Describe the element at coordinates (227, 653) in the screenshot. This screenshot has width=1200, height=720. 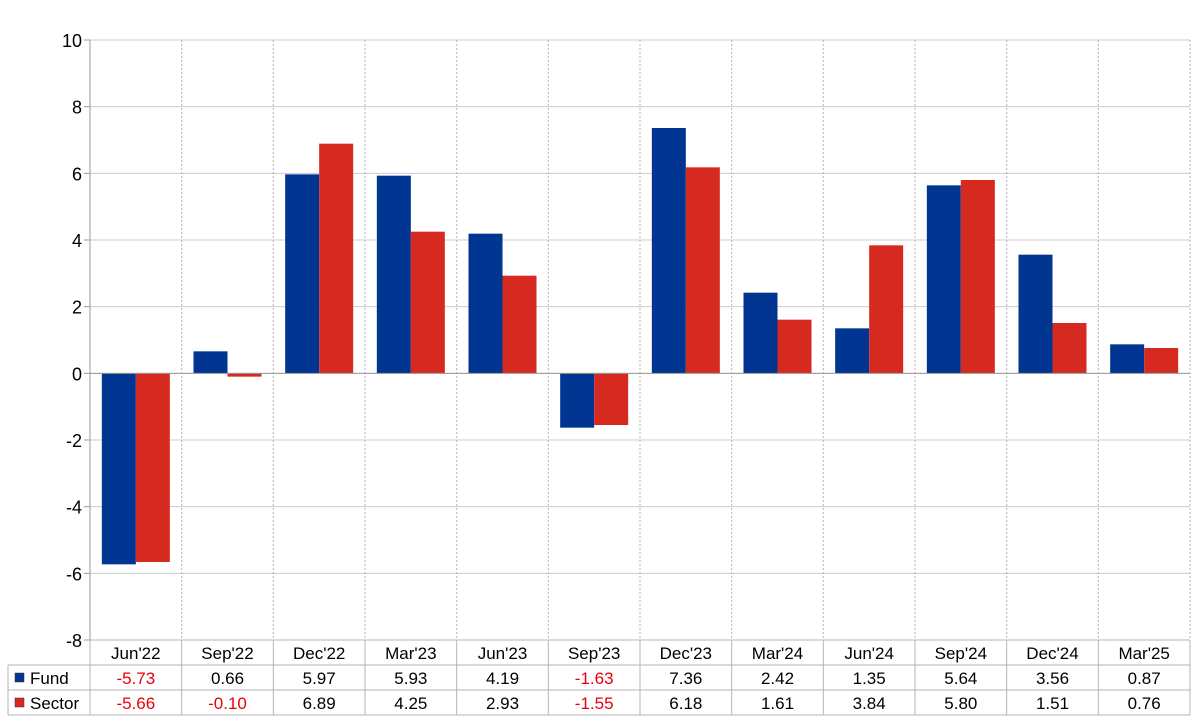
I see `x-category-label: Sep'22` at that location.